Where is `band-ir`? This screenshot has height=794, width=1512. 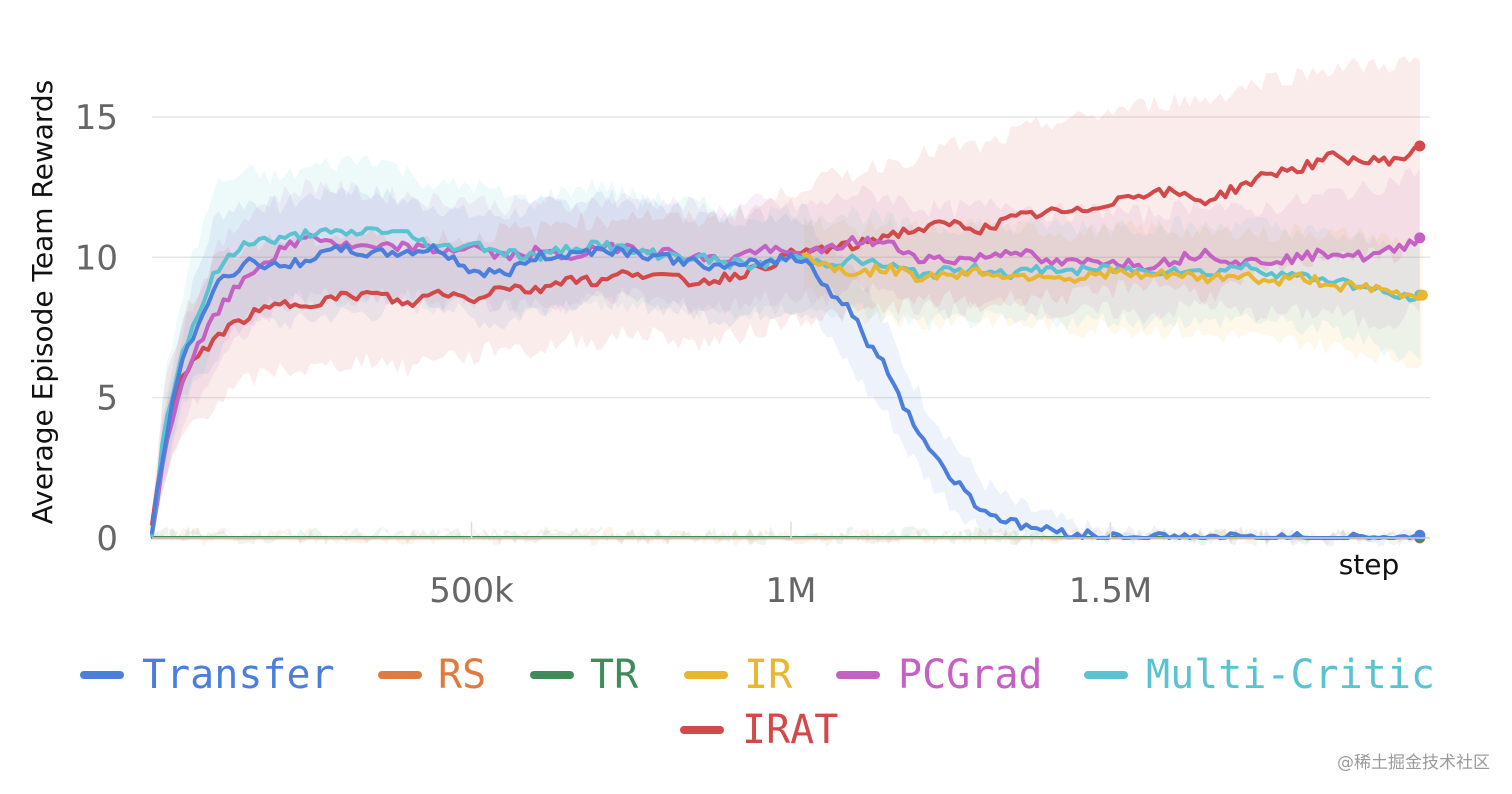
band-ir is located at coordinates (1113, 291).